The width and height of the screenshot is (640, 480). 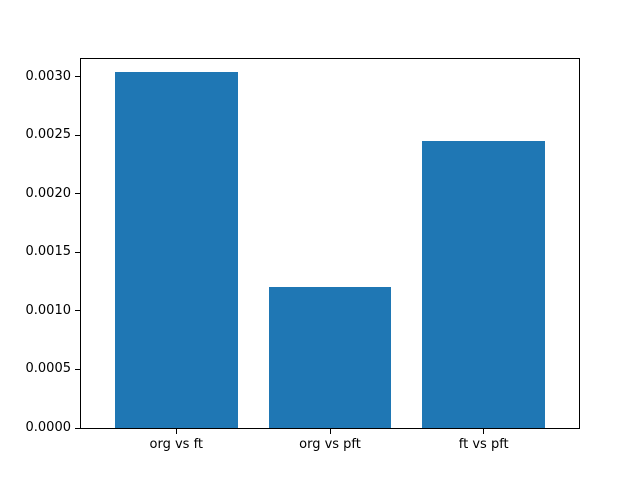 What do you see at coordinates (484, 284) in the screenshot?
I see `bar-ft-vs-pft` at bounding box center [484, 284].